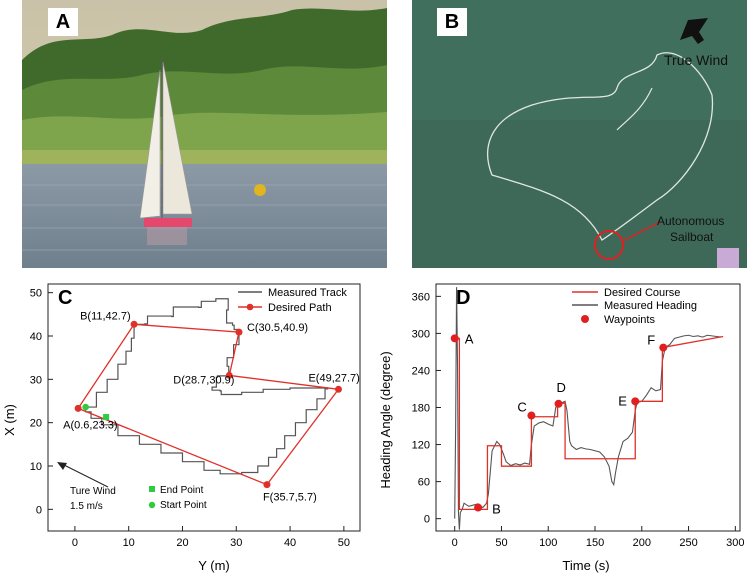 The height and width of the screenshot is (576, 747). Describe the element at coordinates (585, 319) in the screenshot. I see `legend-waypoints-marker` at that location.